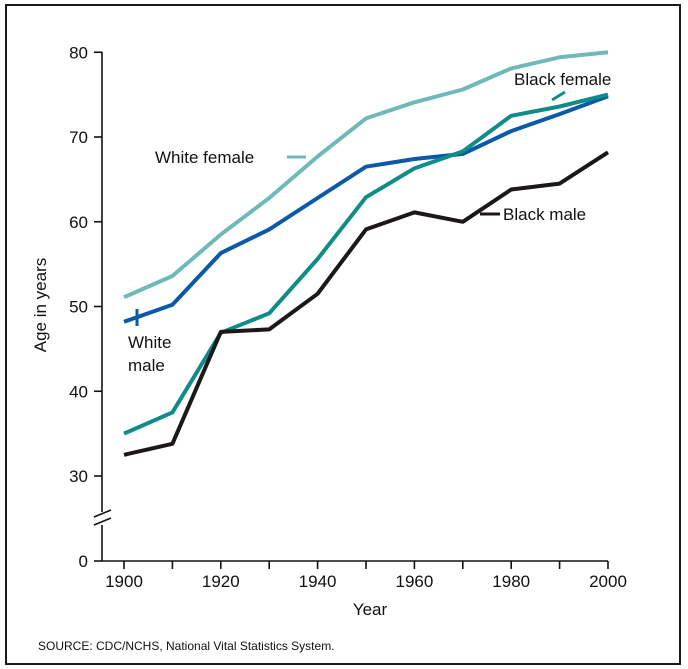 The image size is (688, 669). What do you see at coordinates (318, 581) in the screenshot?
I see `x-tick-label: 1940` at bounding box center [318, 581].